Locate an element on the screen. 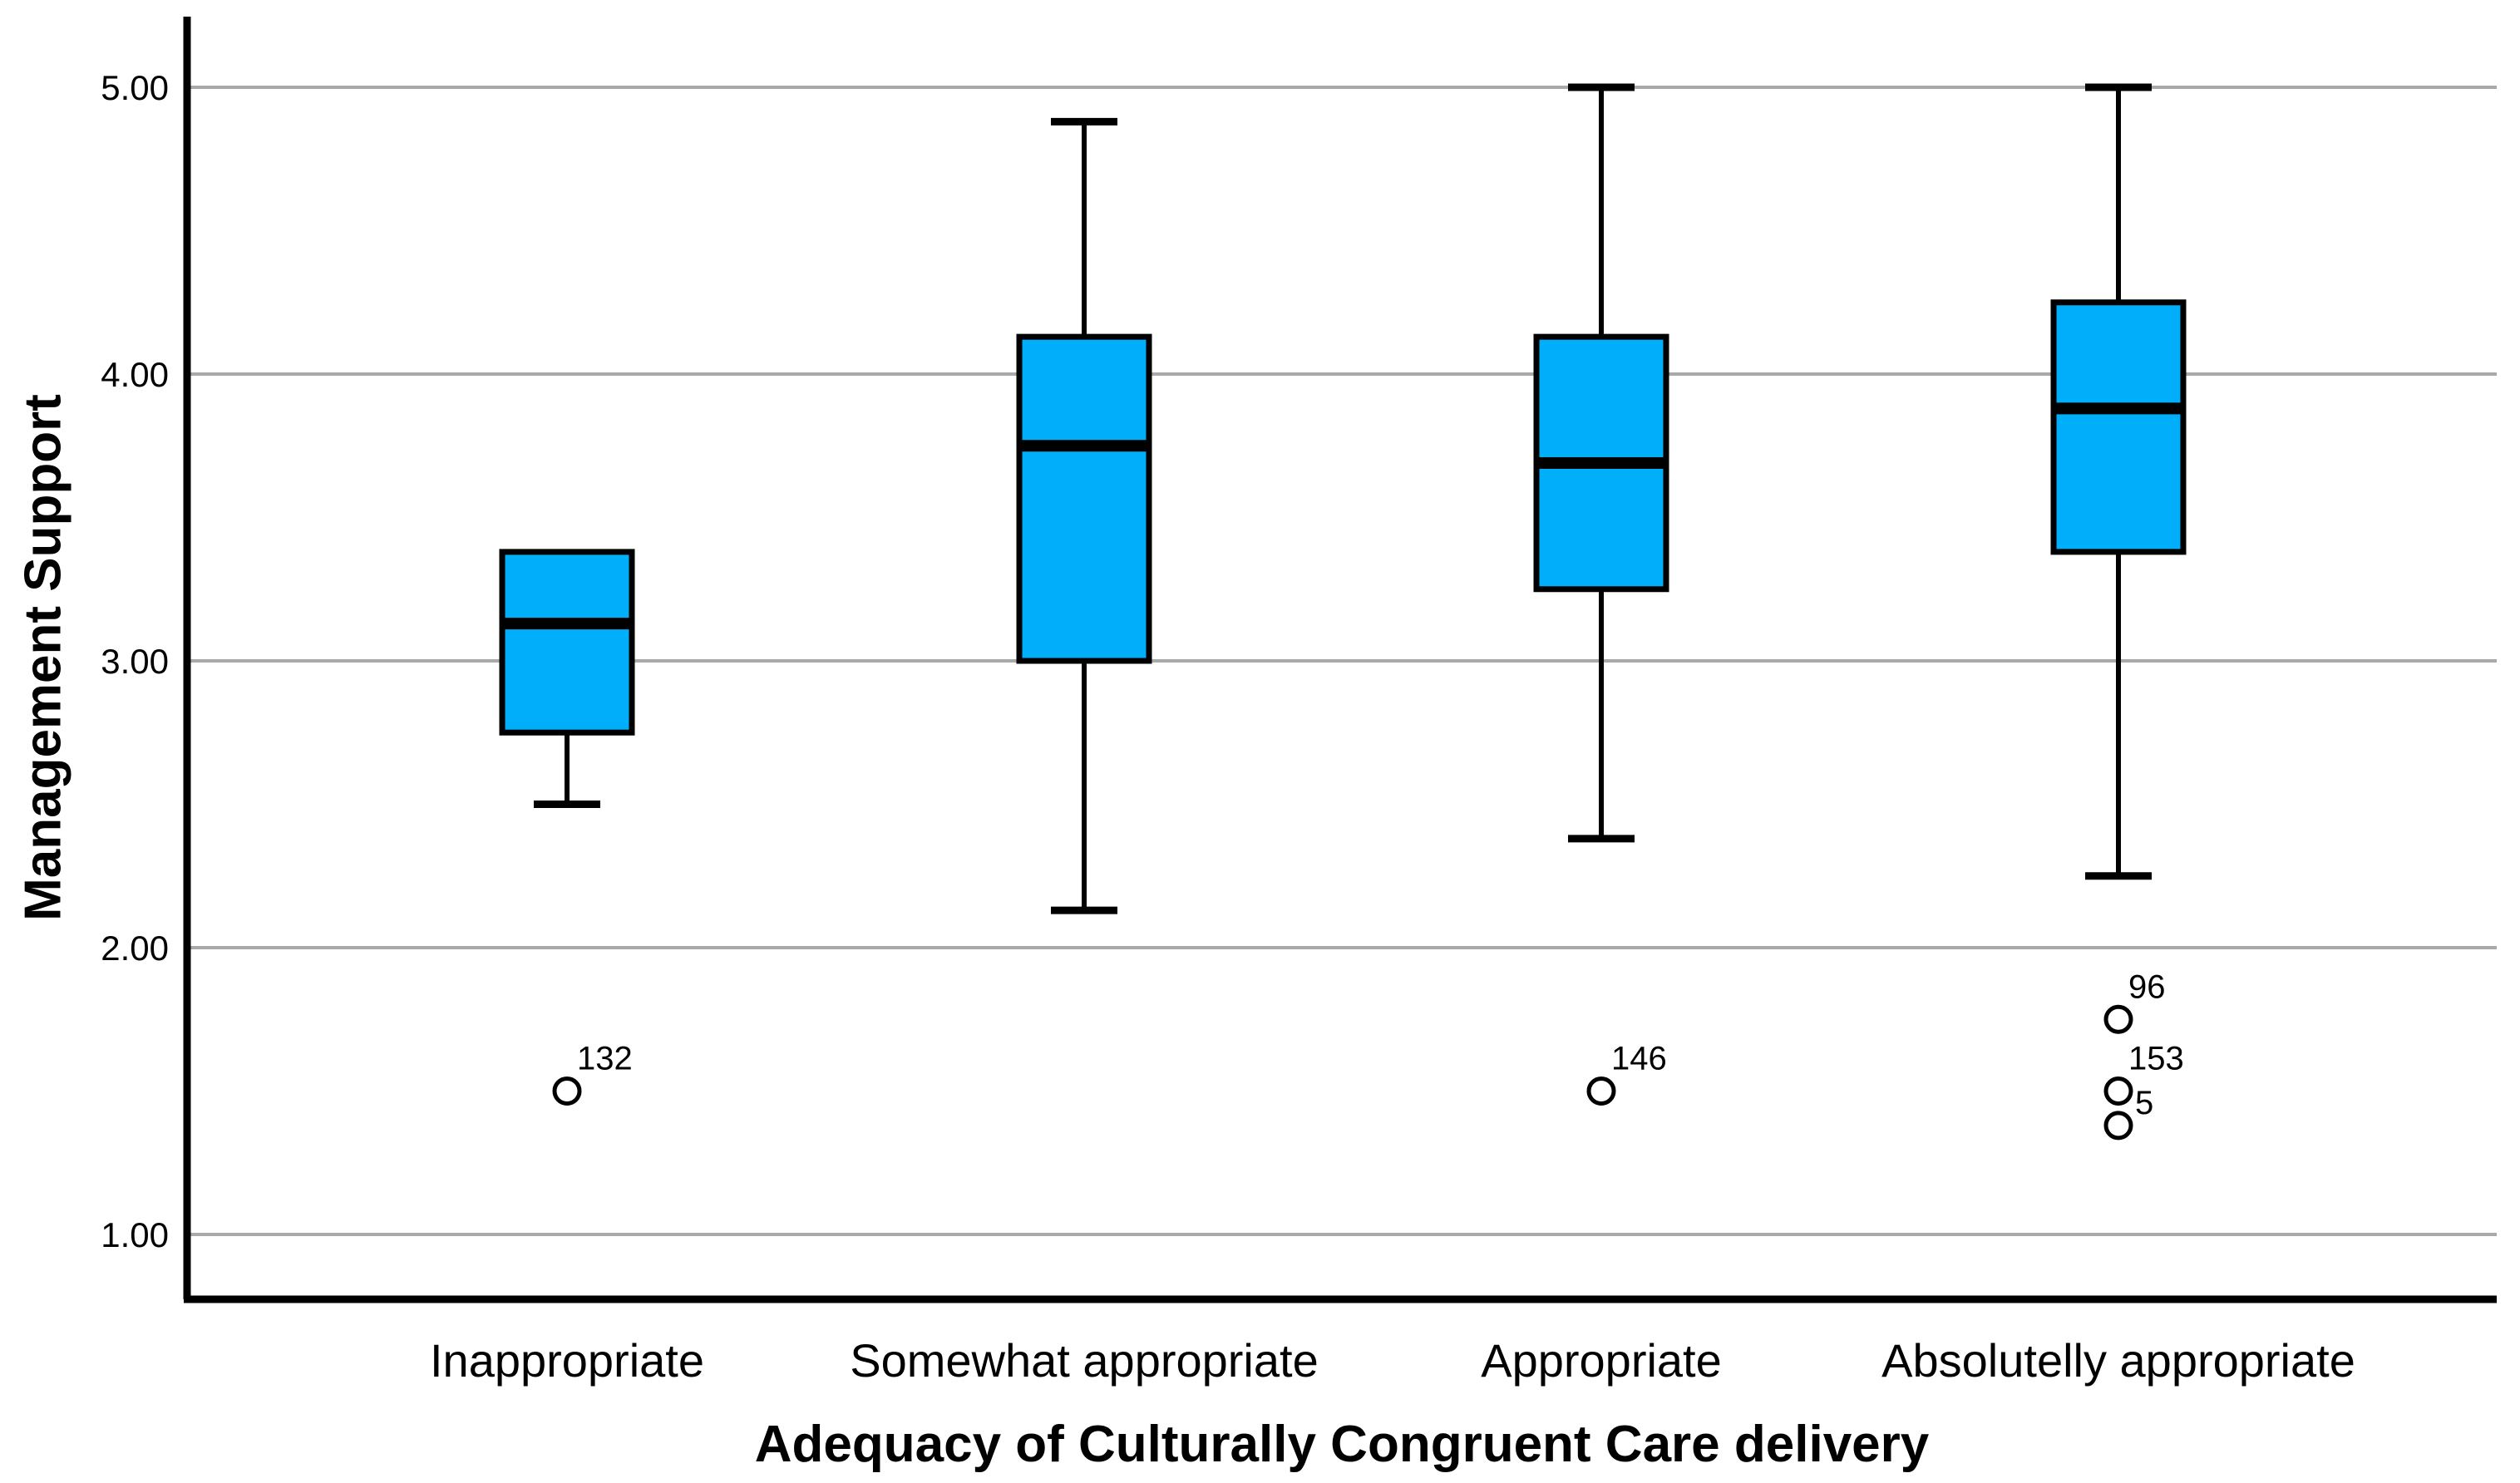  box-iqr-rect-absolutelly-appropriate is located at coordinates (2118, 427).